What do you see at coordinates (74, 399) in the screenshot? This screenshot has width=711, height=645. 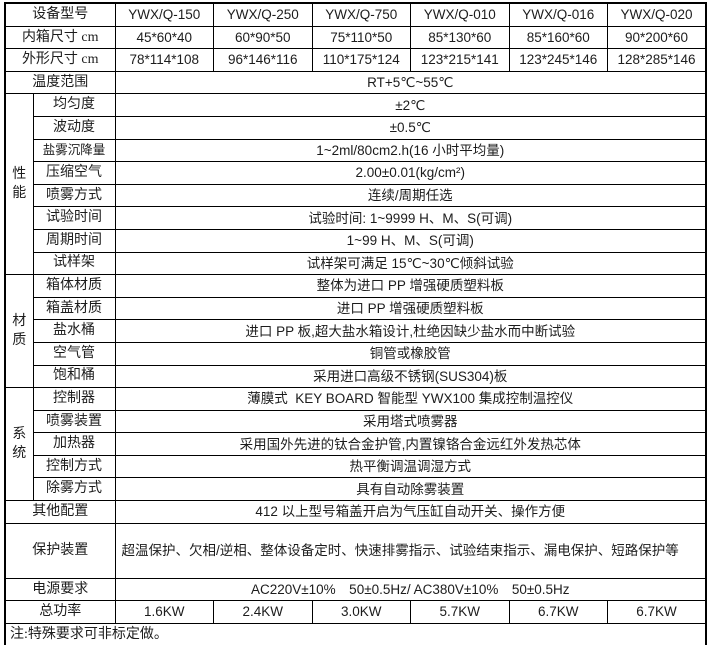 I see `row-label: 控制器` at bounding box center [74, 399].